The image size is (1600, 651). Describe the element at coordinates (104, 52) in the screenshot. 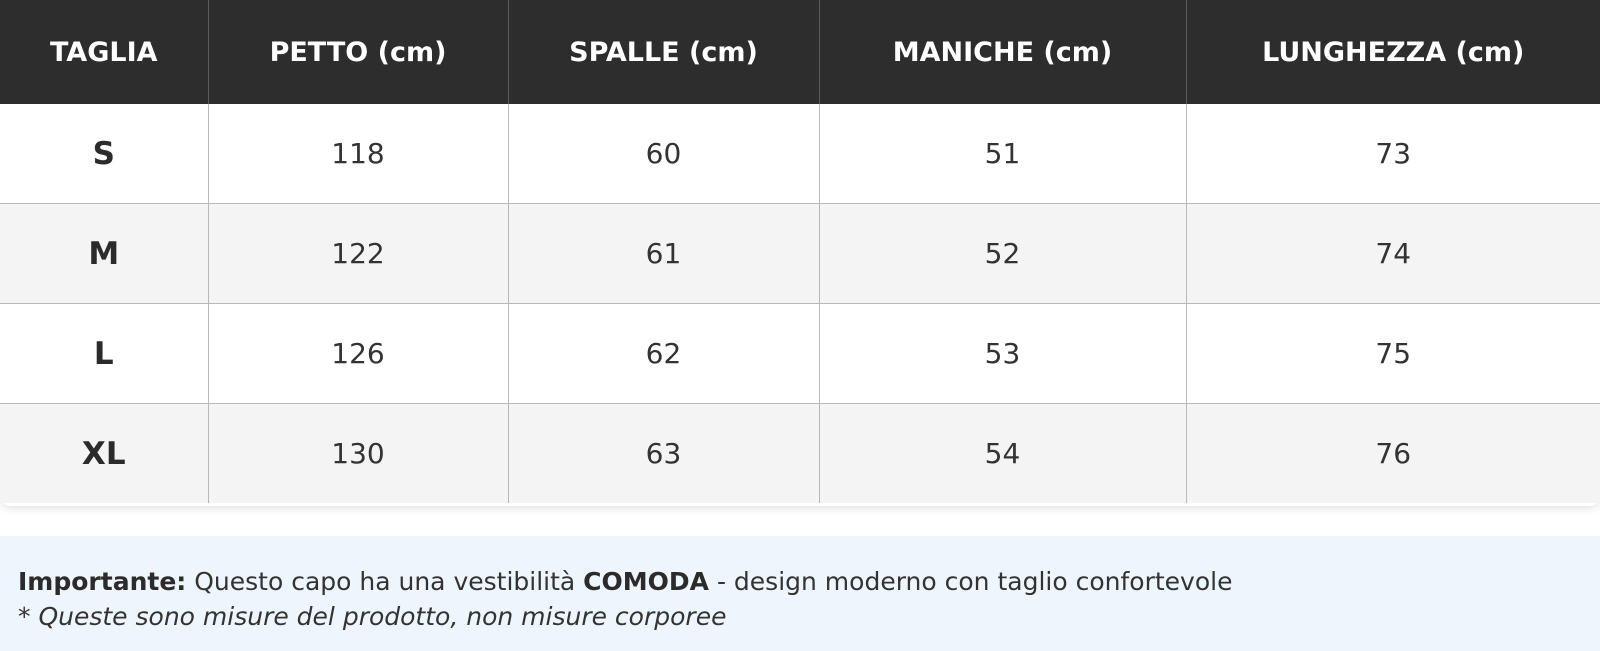

I see `column-header-size: TAGLIA` at that location.